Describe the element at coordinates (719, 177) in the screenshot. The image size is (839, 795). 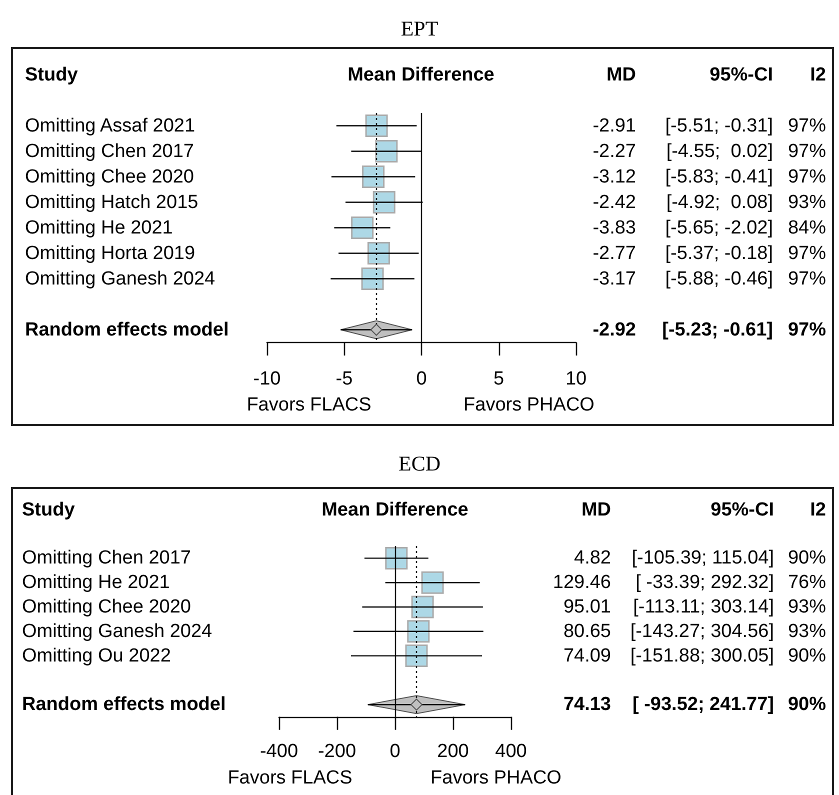
I see `text: [-5.83; -0.41]` at that location.